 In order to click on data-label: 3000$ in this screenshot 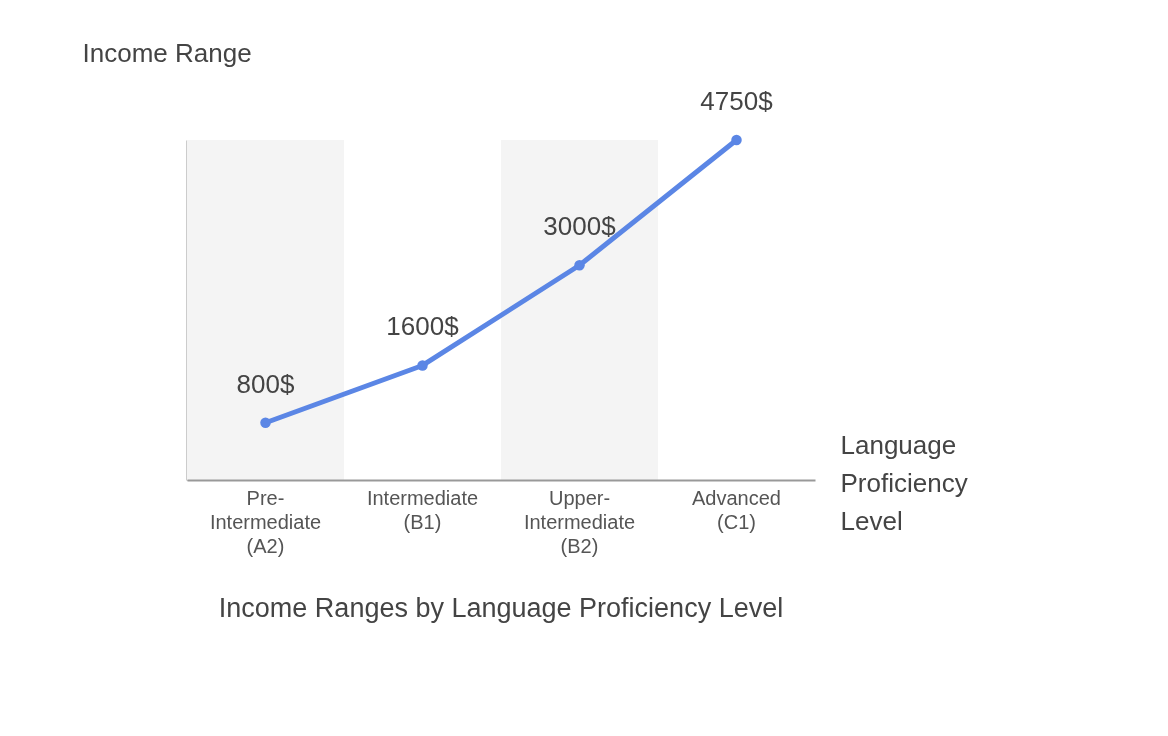, I will do `click(580, 226)`.